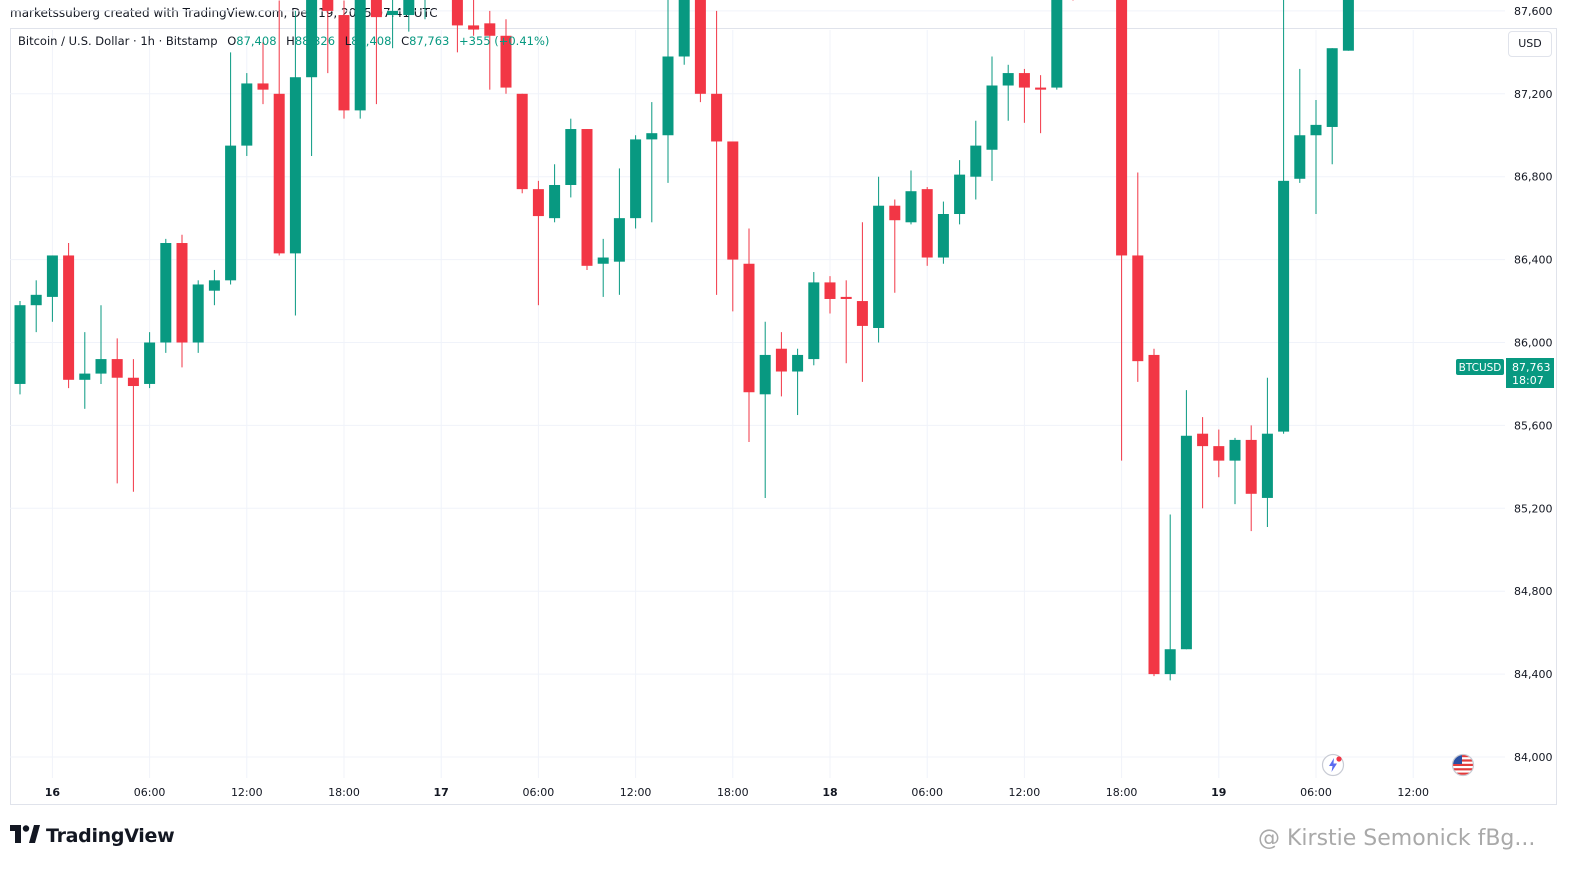  What do you see at coordinates (1463, 765) in the screenshot?
I see `us-flag-icon` at bounding box center [1463, 765].